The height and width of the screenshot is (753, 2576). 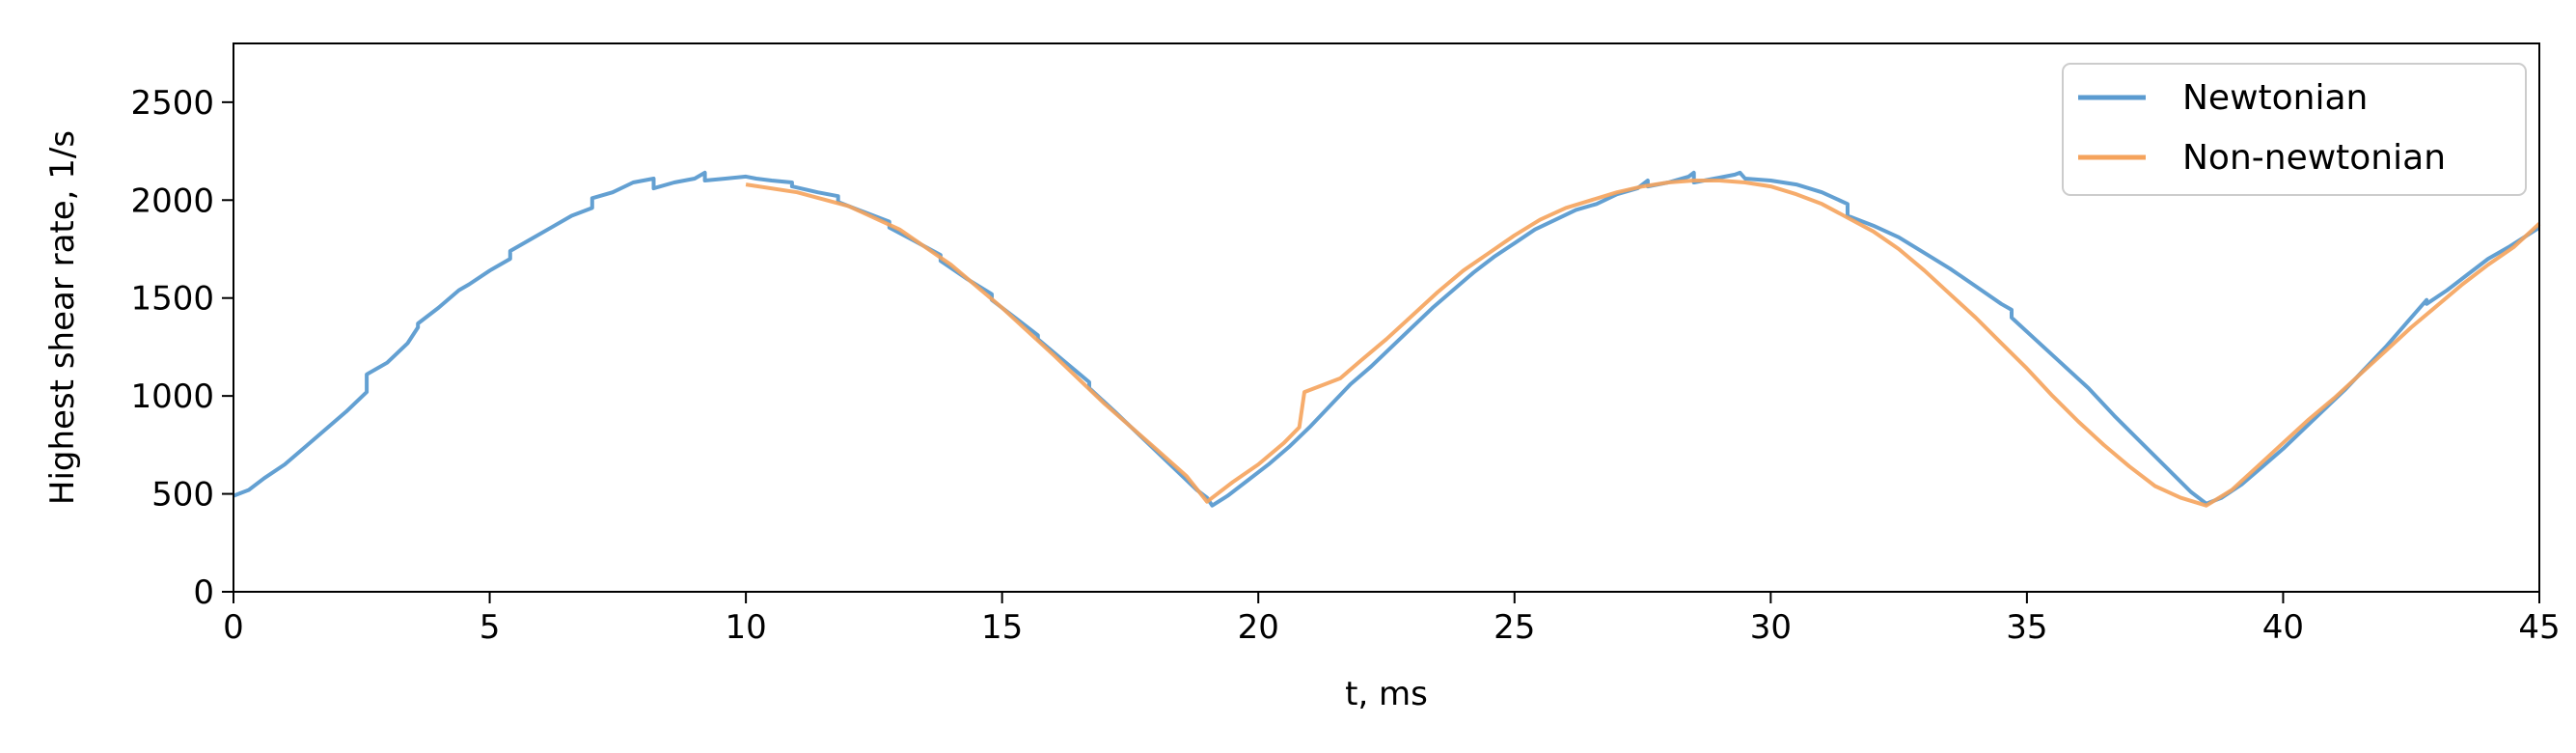 What do you see at coordinates (2026, 627) in the screenshot?
I see `x-tick-label: 35` at bounding box center [2026, 627].